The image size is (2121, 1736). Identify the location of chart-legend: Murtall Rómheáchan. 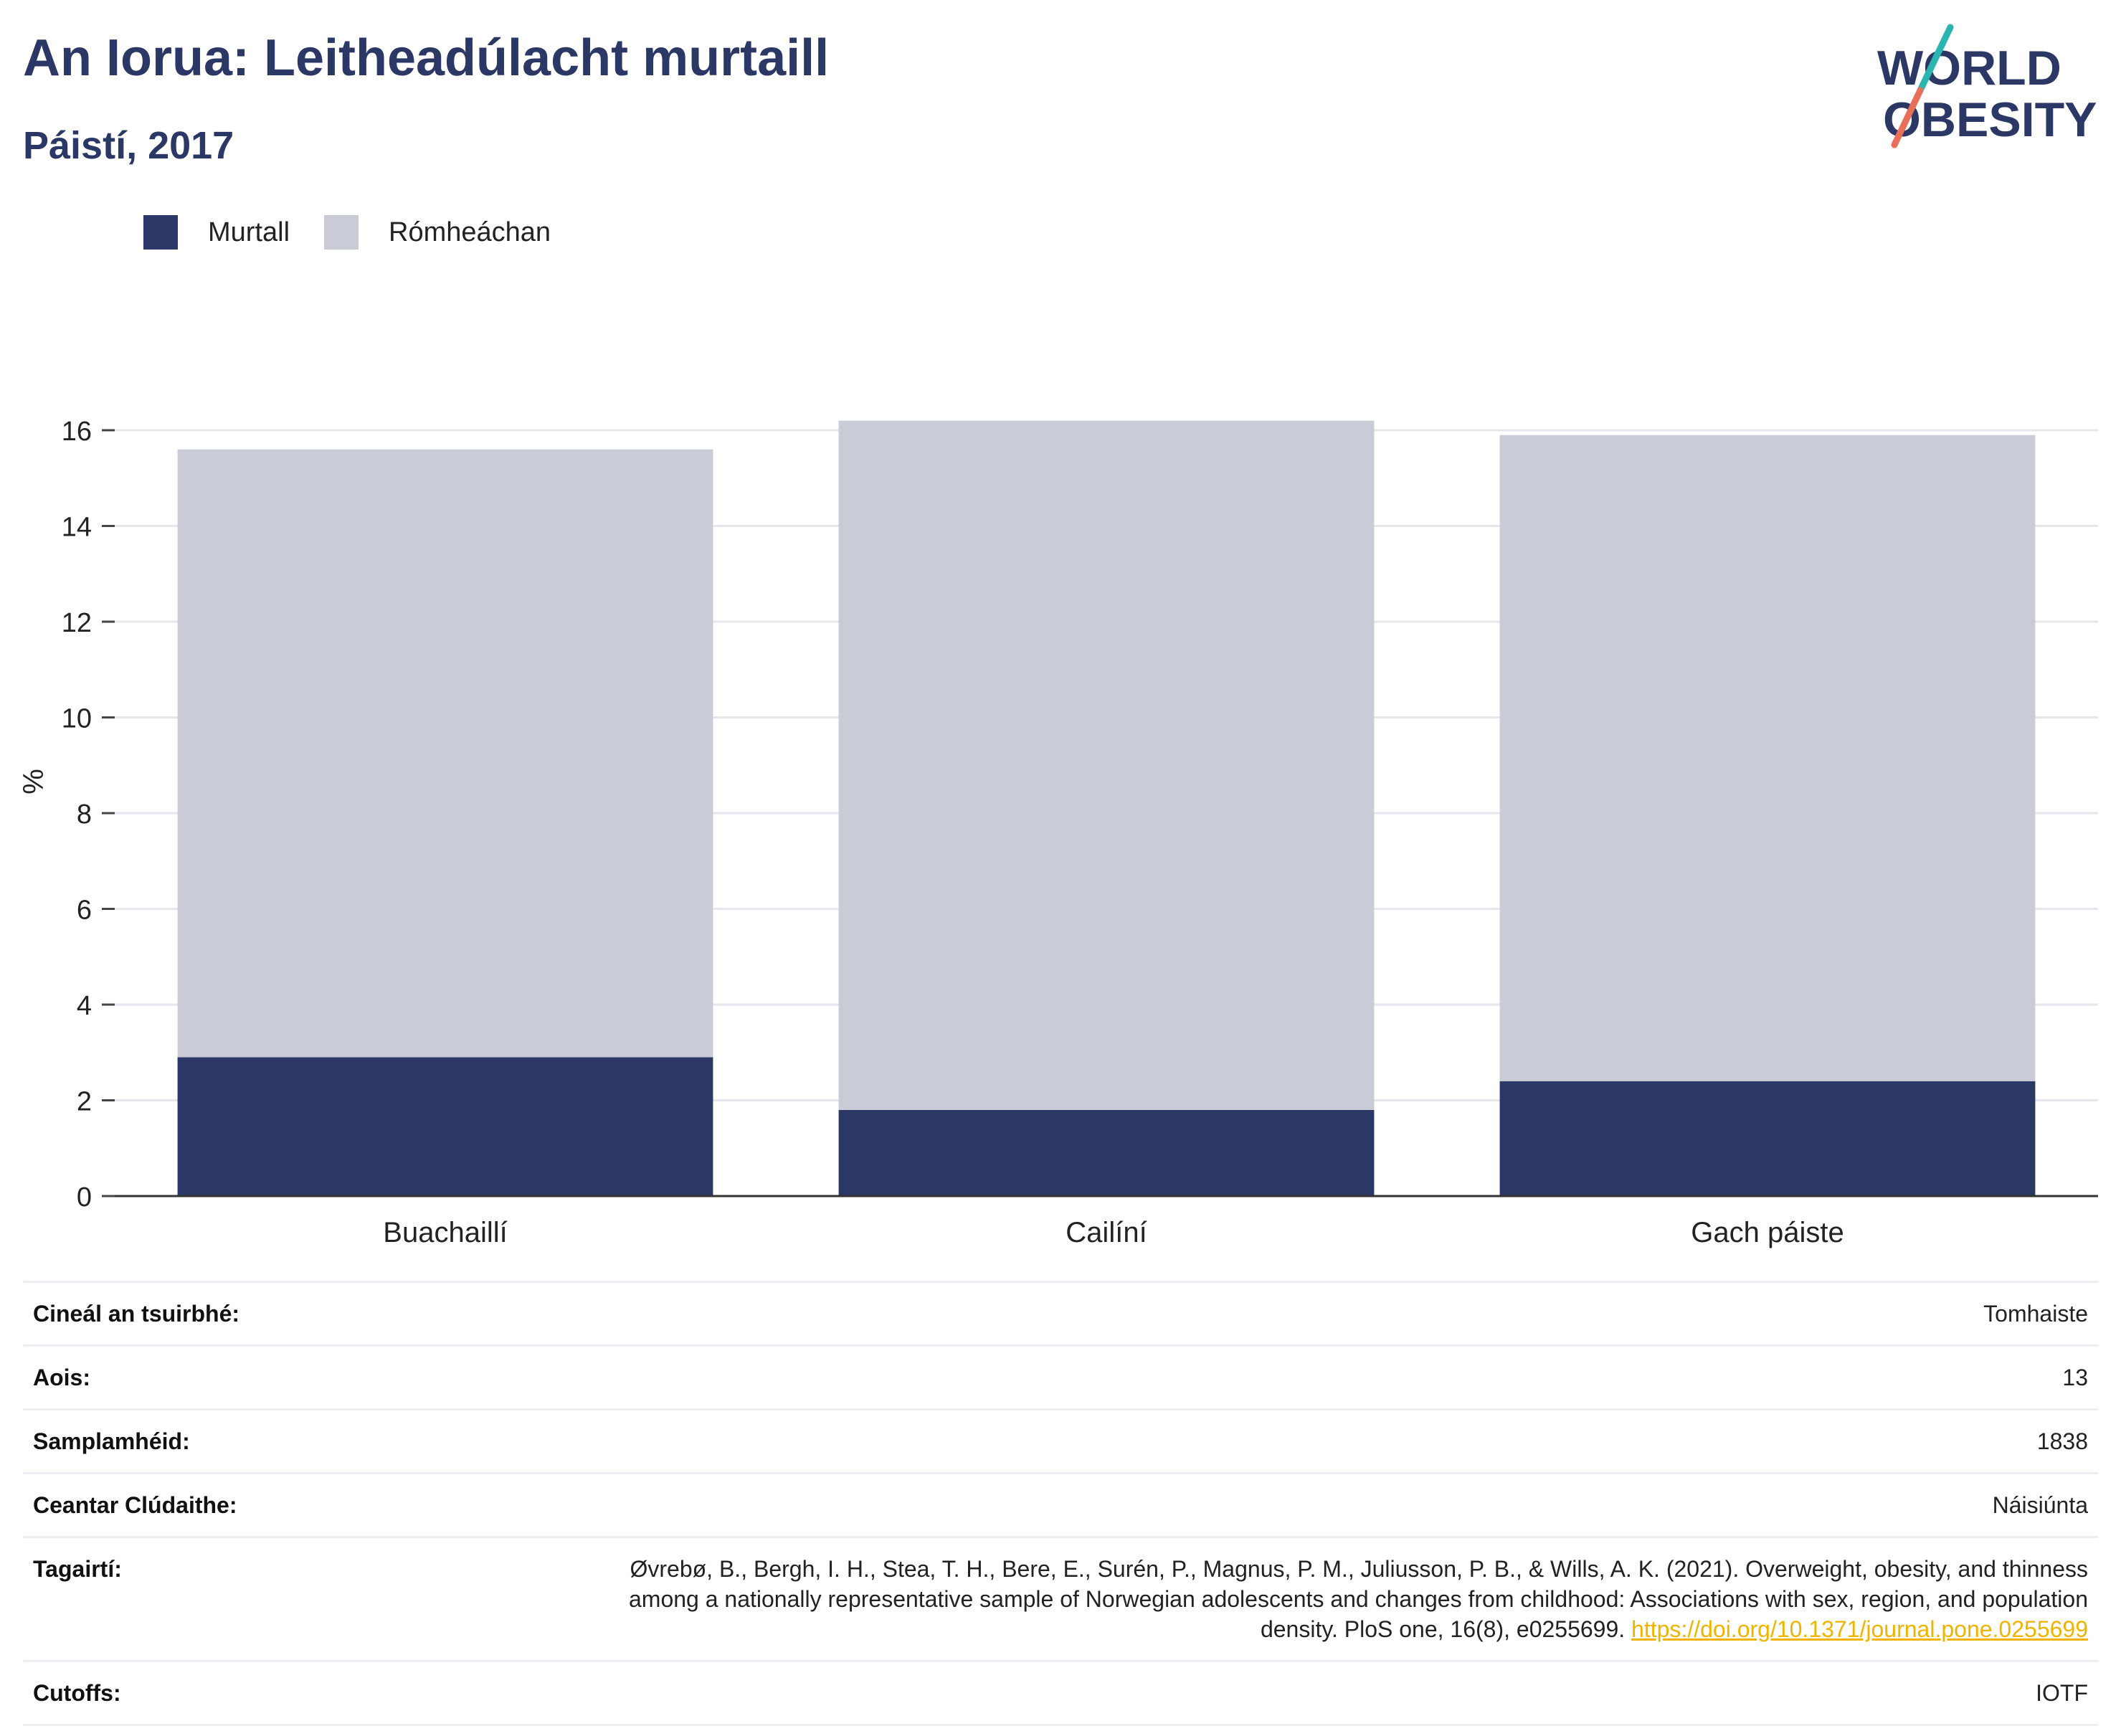
(364, 232).